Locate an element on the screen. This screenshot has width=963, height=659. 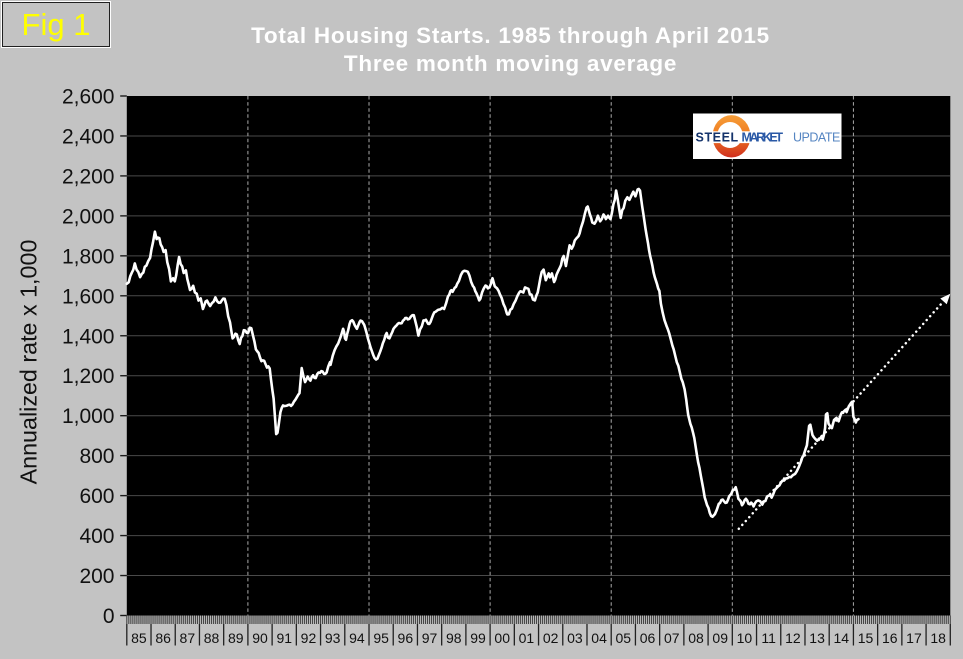
svg-text: 600 is located at coordinates (96, 496).